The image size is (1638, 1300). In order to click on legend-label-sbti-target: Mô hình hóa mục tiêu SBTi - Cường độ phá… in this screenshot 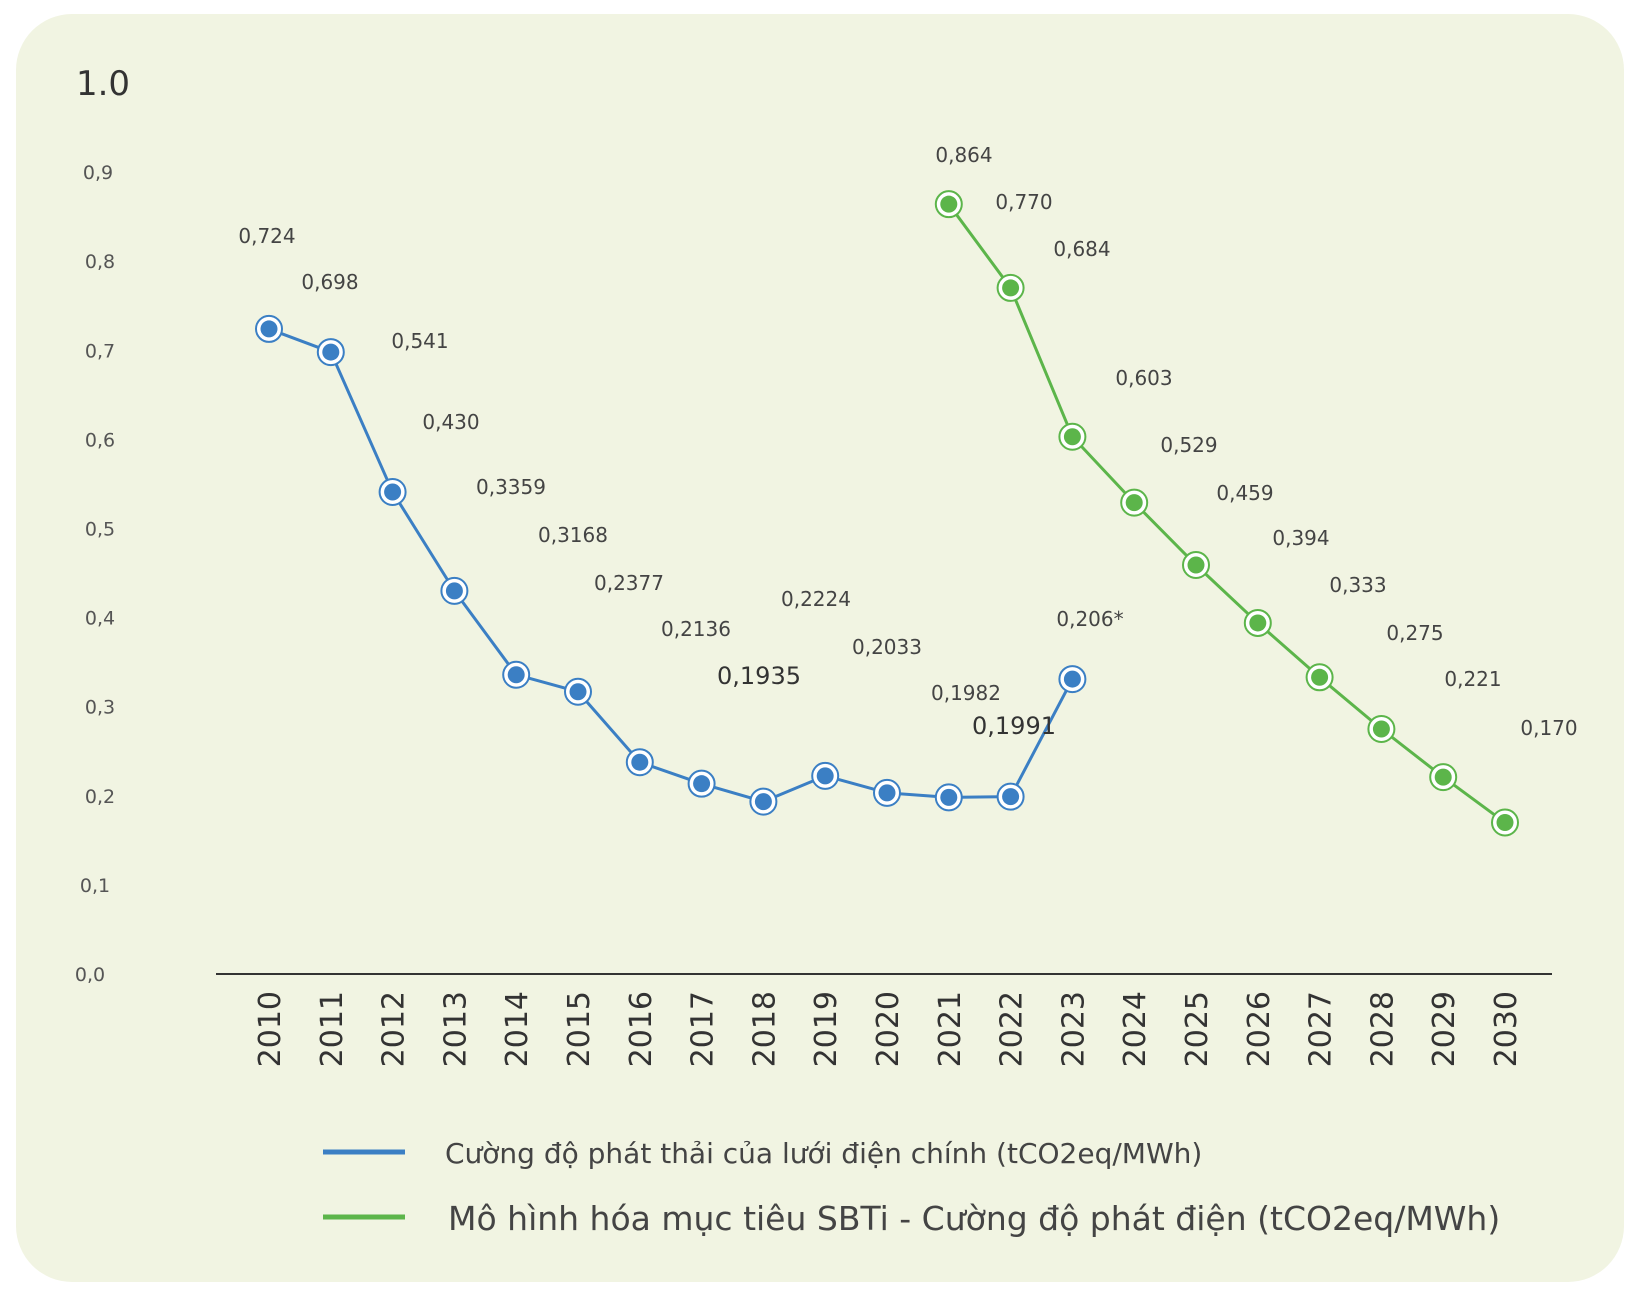, I will do `click(974, 1218)`.